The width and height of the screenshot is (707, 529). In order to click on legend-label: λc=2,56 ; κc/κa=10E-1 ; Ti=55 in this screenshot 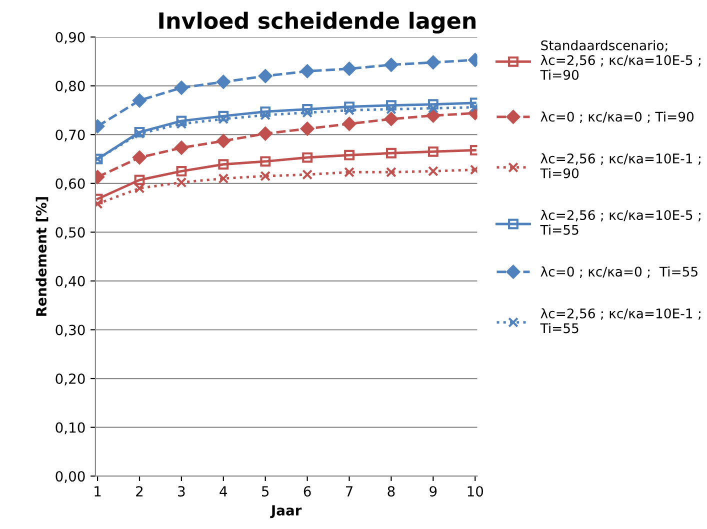, I will do `click(620, 321)`.